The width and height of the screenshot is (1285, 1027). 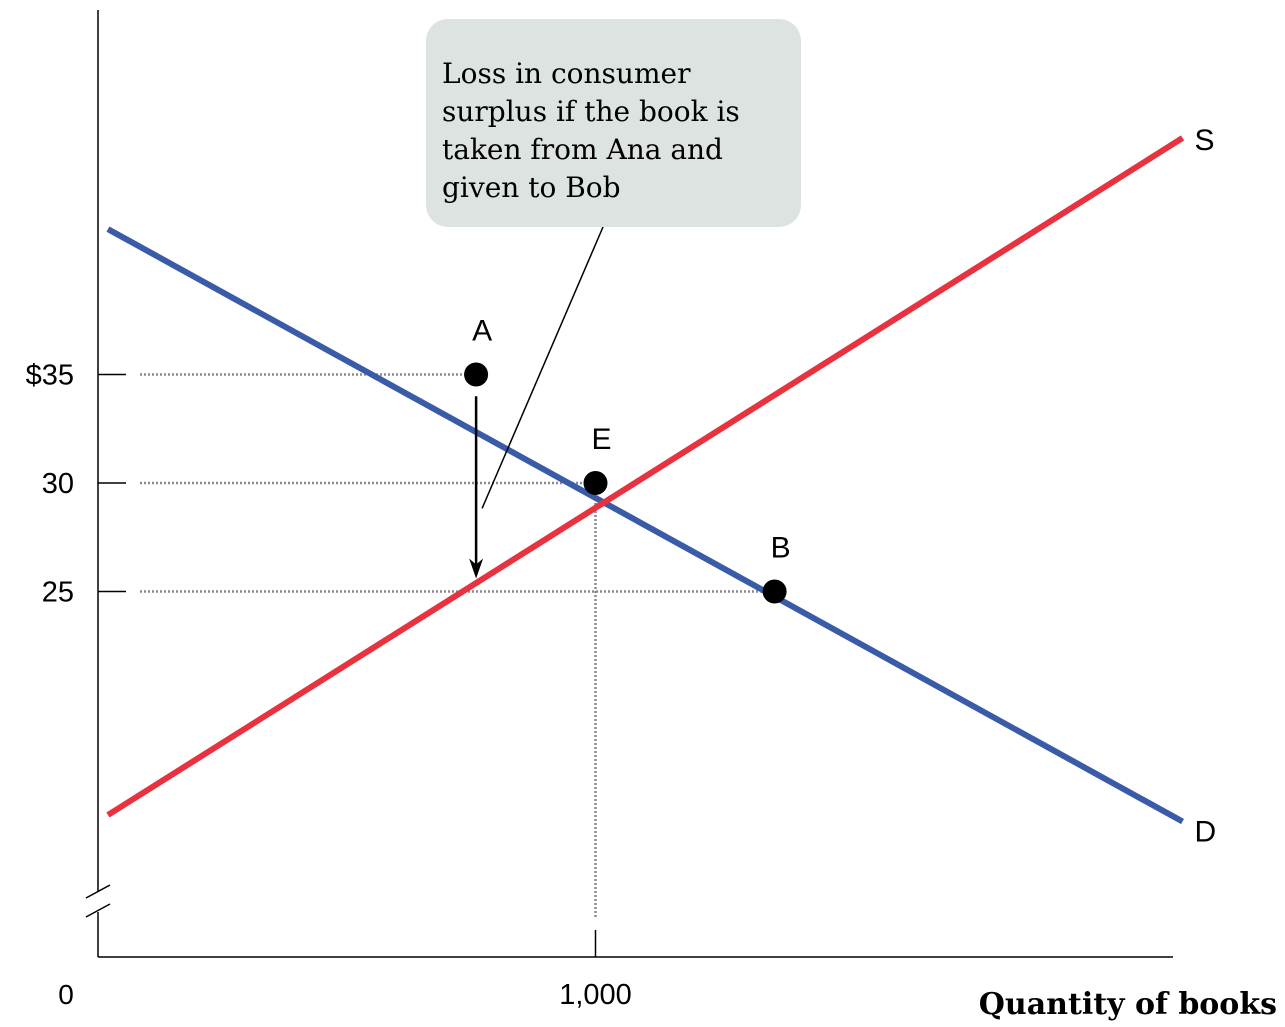 I want to click on x-axis-title: Quantity of books, so click(x=1128, y=1004).